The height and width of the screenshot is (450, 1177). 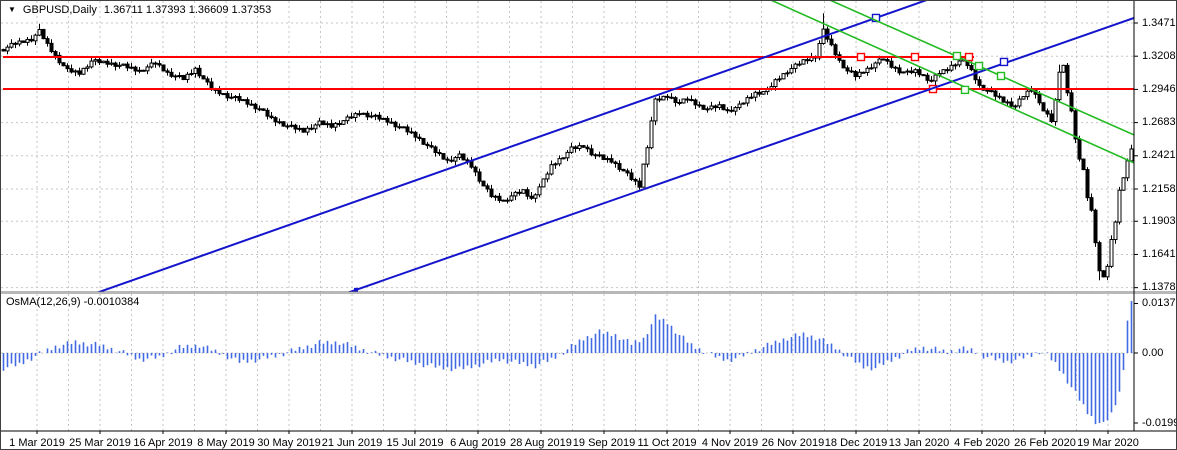 I want to click on date-axis-label: 13 Jan 2020, so click(x=919, y=443).